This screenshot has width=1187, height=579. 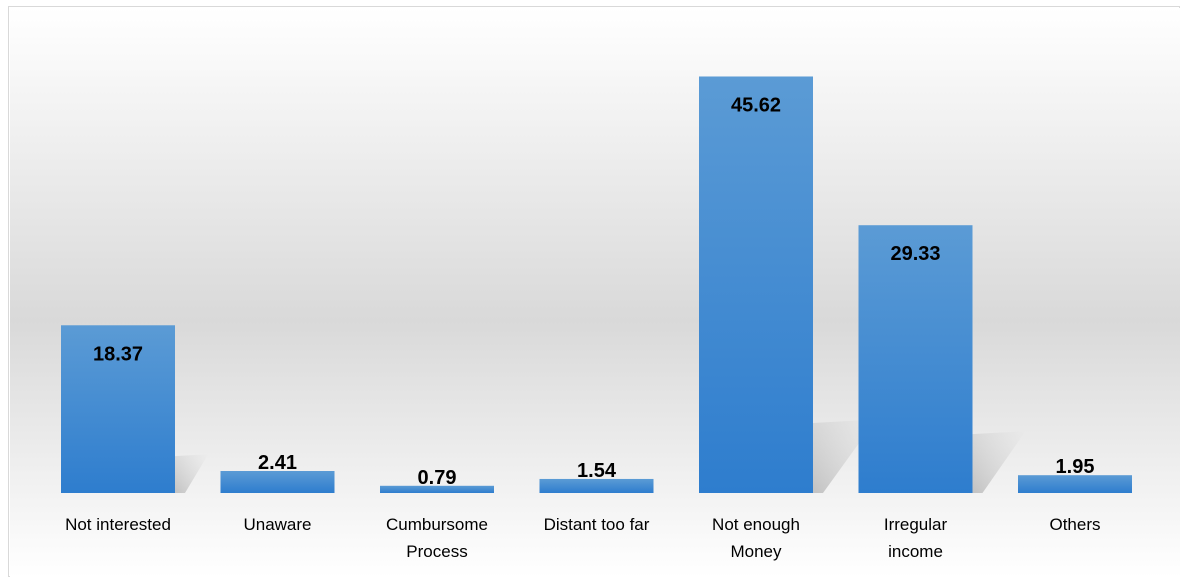 I want to click on category-label-line: Money, so click(x=756, y=551).